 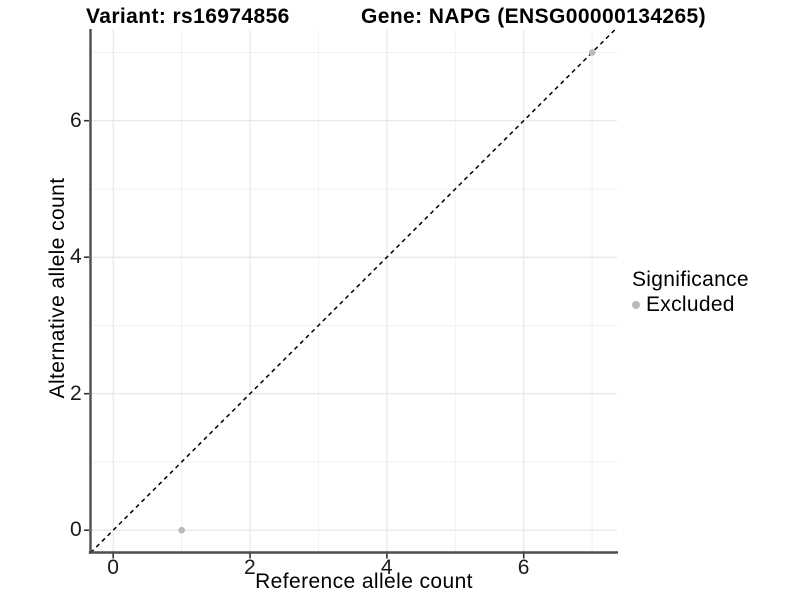 What do you see at coordinates (690, 279) in the screenshot?
I see `legend-title: Significance` at bounding box center [690, 279].